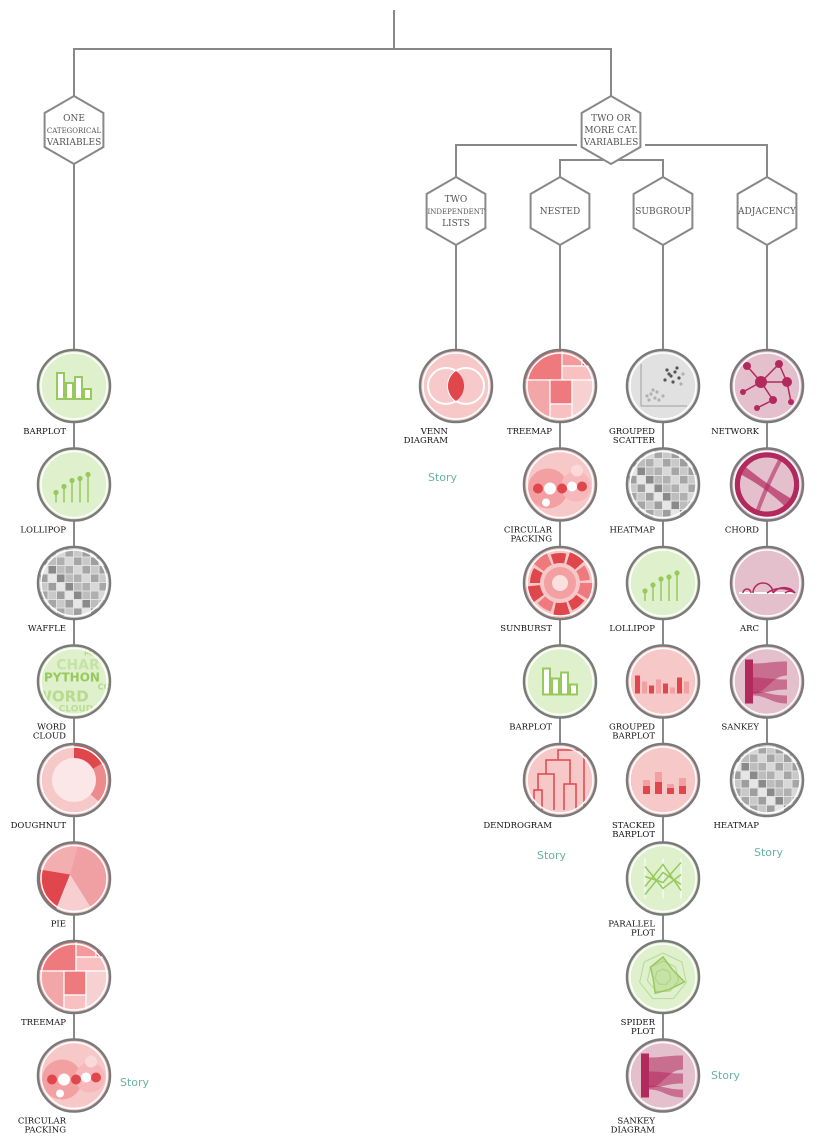 The image size is (822, 1146). Describe the element at coordinates (47, 629) in the screenshot. I see `chart-label: WAFFLE` at that location.